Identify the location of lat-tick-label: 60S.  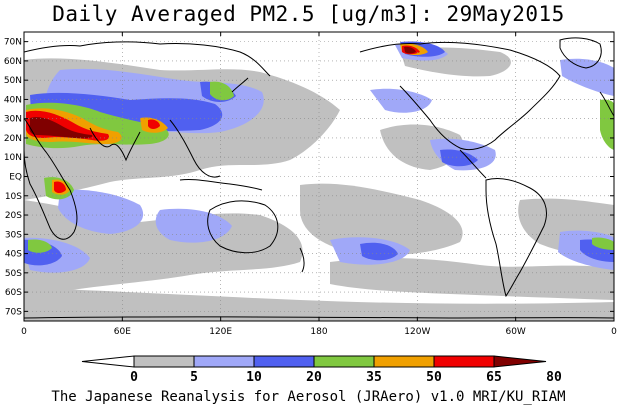
(13, 293).